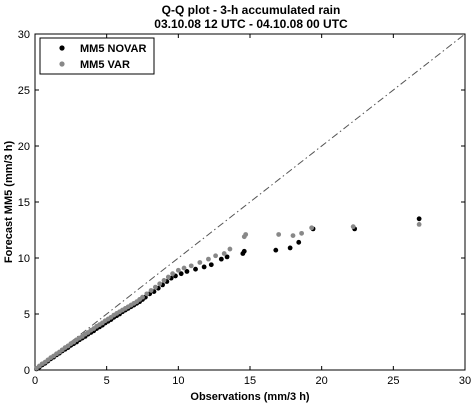 The height and width of the screenshot is (405, 474). What do you see at coordinates (35, 381) in the screenshot?
I see `x-tick-label: 0` at bounding box center [35, 381].